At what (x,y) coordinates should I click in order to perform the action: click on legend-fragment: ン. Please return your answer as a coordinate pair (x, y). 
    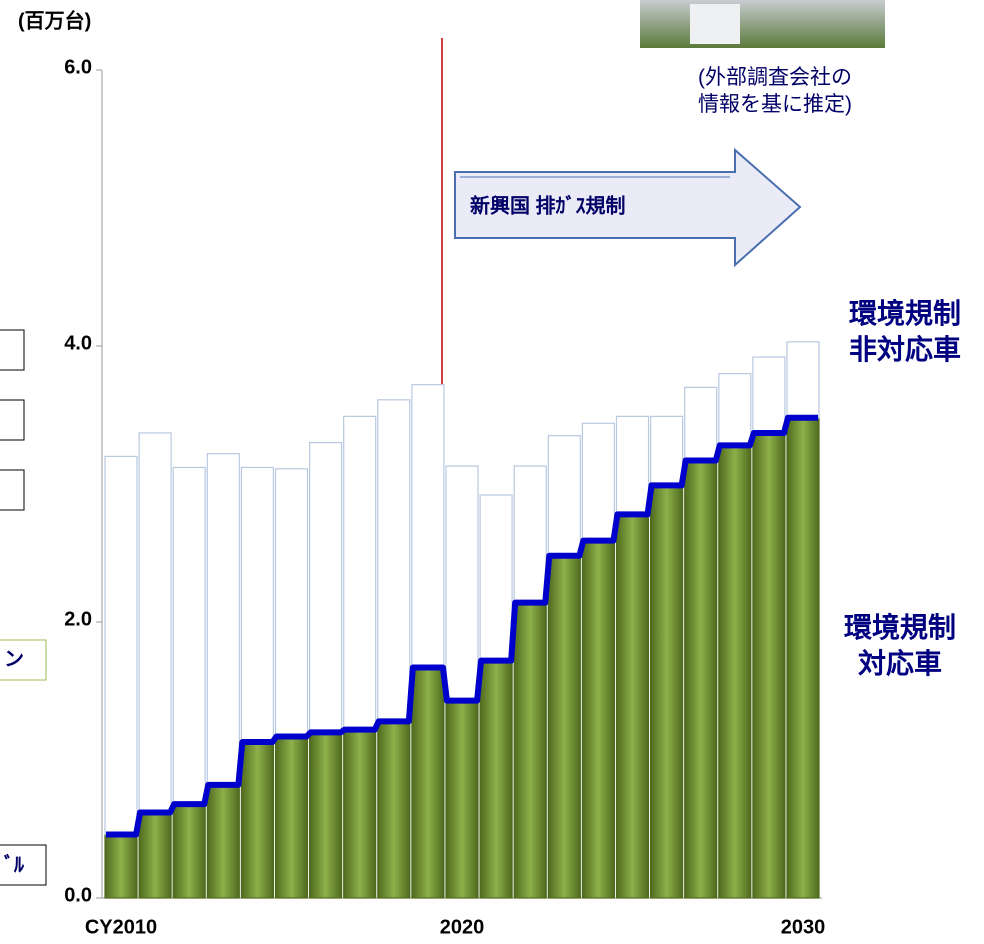
    Looking at the image, I should click on (14, 659).